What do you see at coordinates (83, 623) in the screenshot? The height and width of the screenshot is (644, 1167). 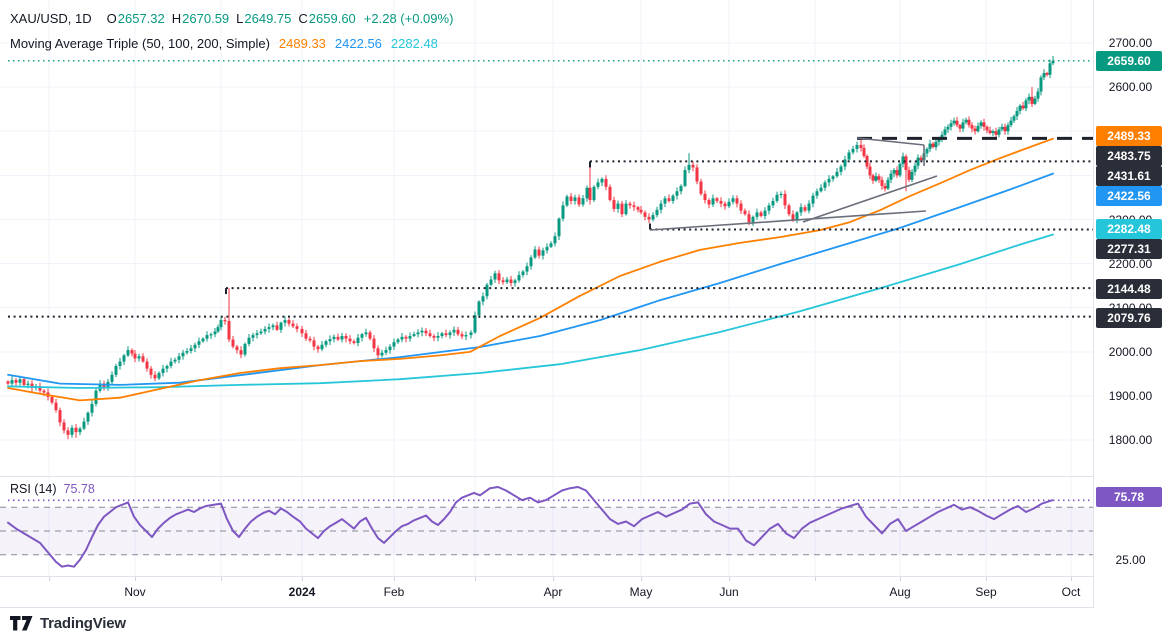 I see `tradingview-logo-text: TradingView` at bounding box center [83, 623].